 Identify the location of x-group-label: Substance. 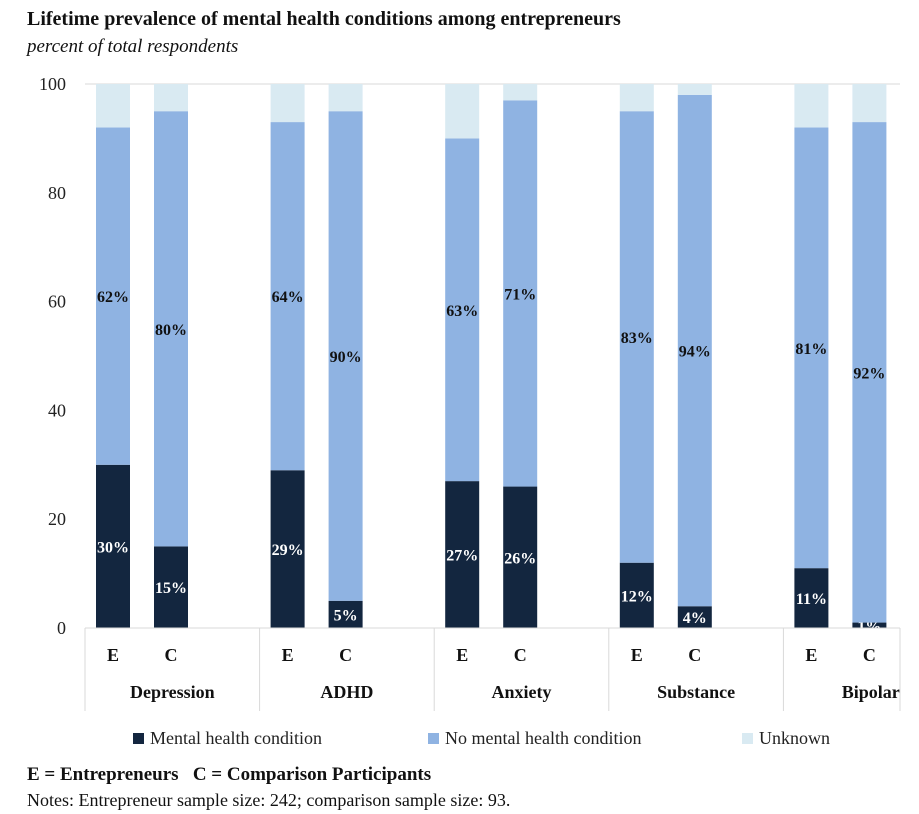
(696, 692).